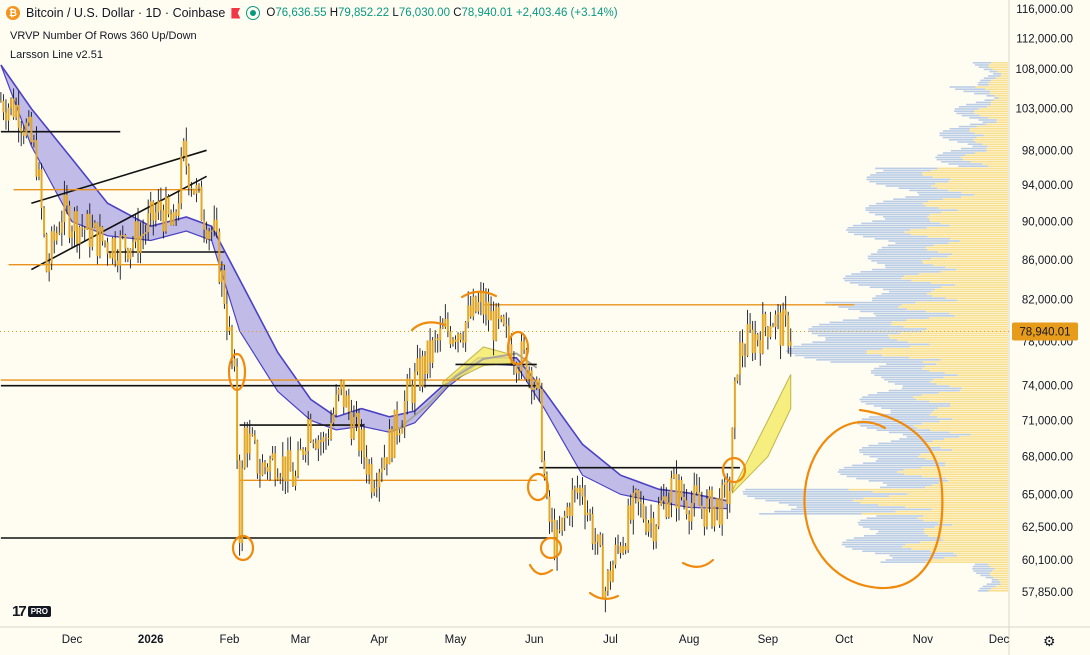  What do you see at coordinates (56, 55) in the screenshot?
I see `indicator-larsson: Larsson Line v2.51` at bounding box center [56, 55].